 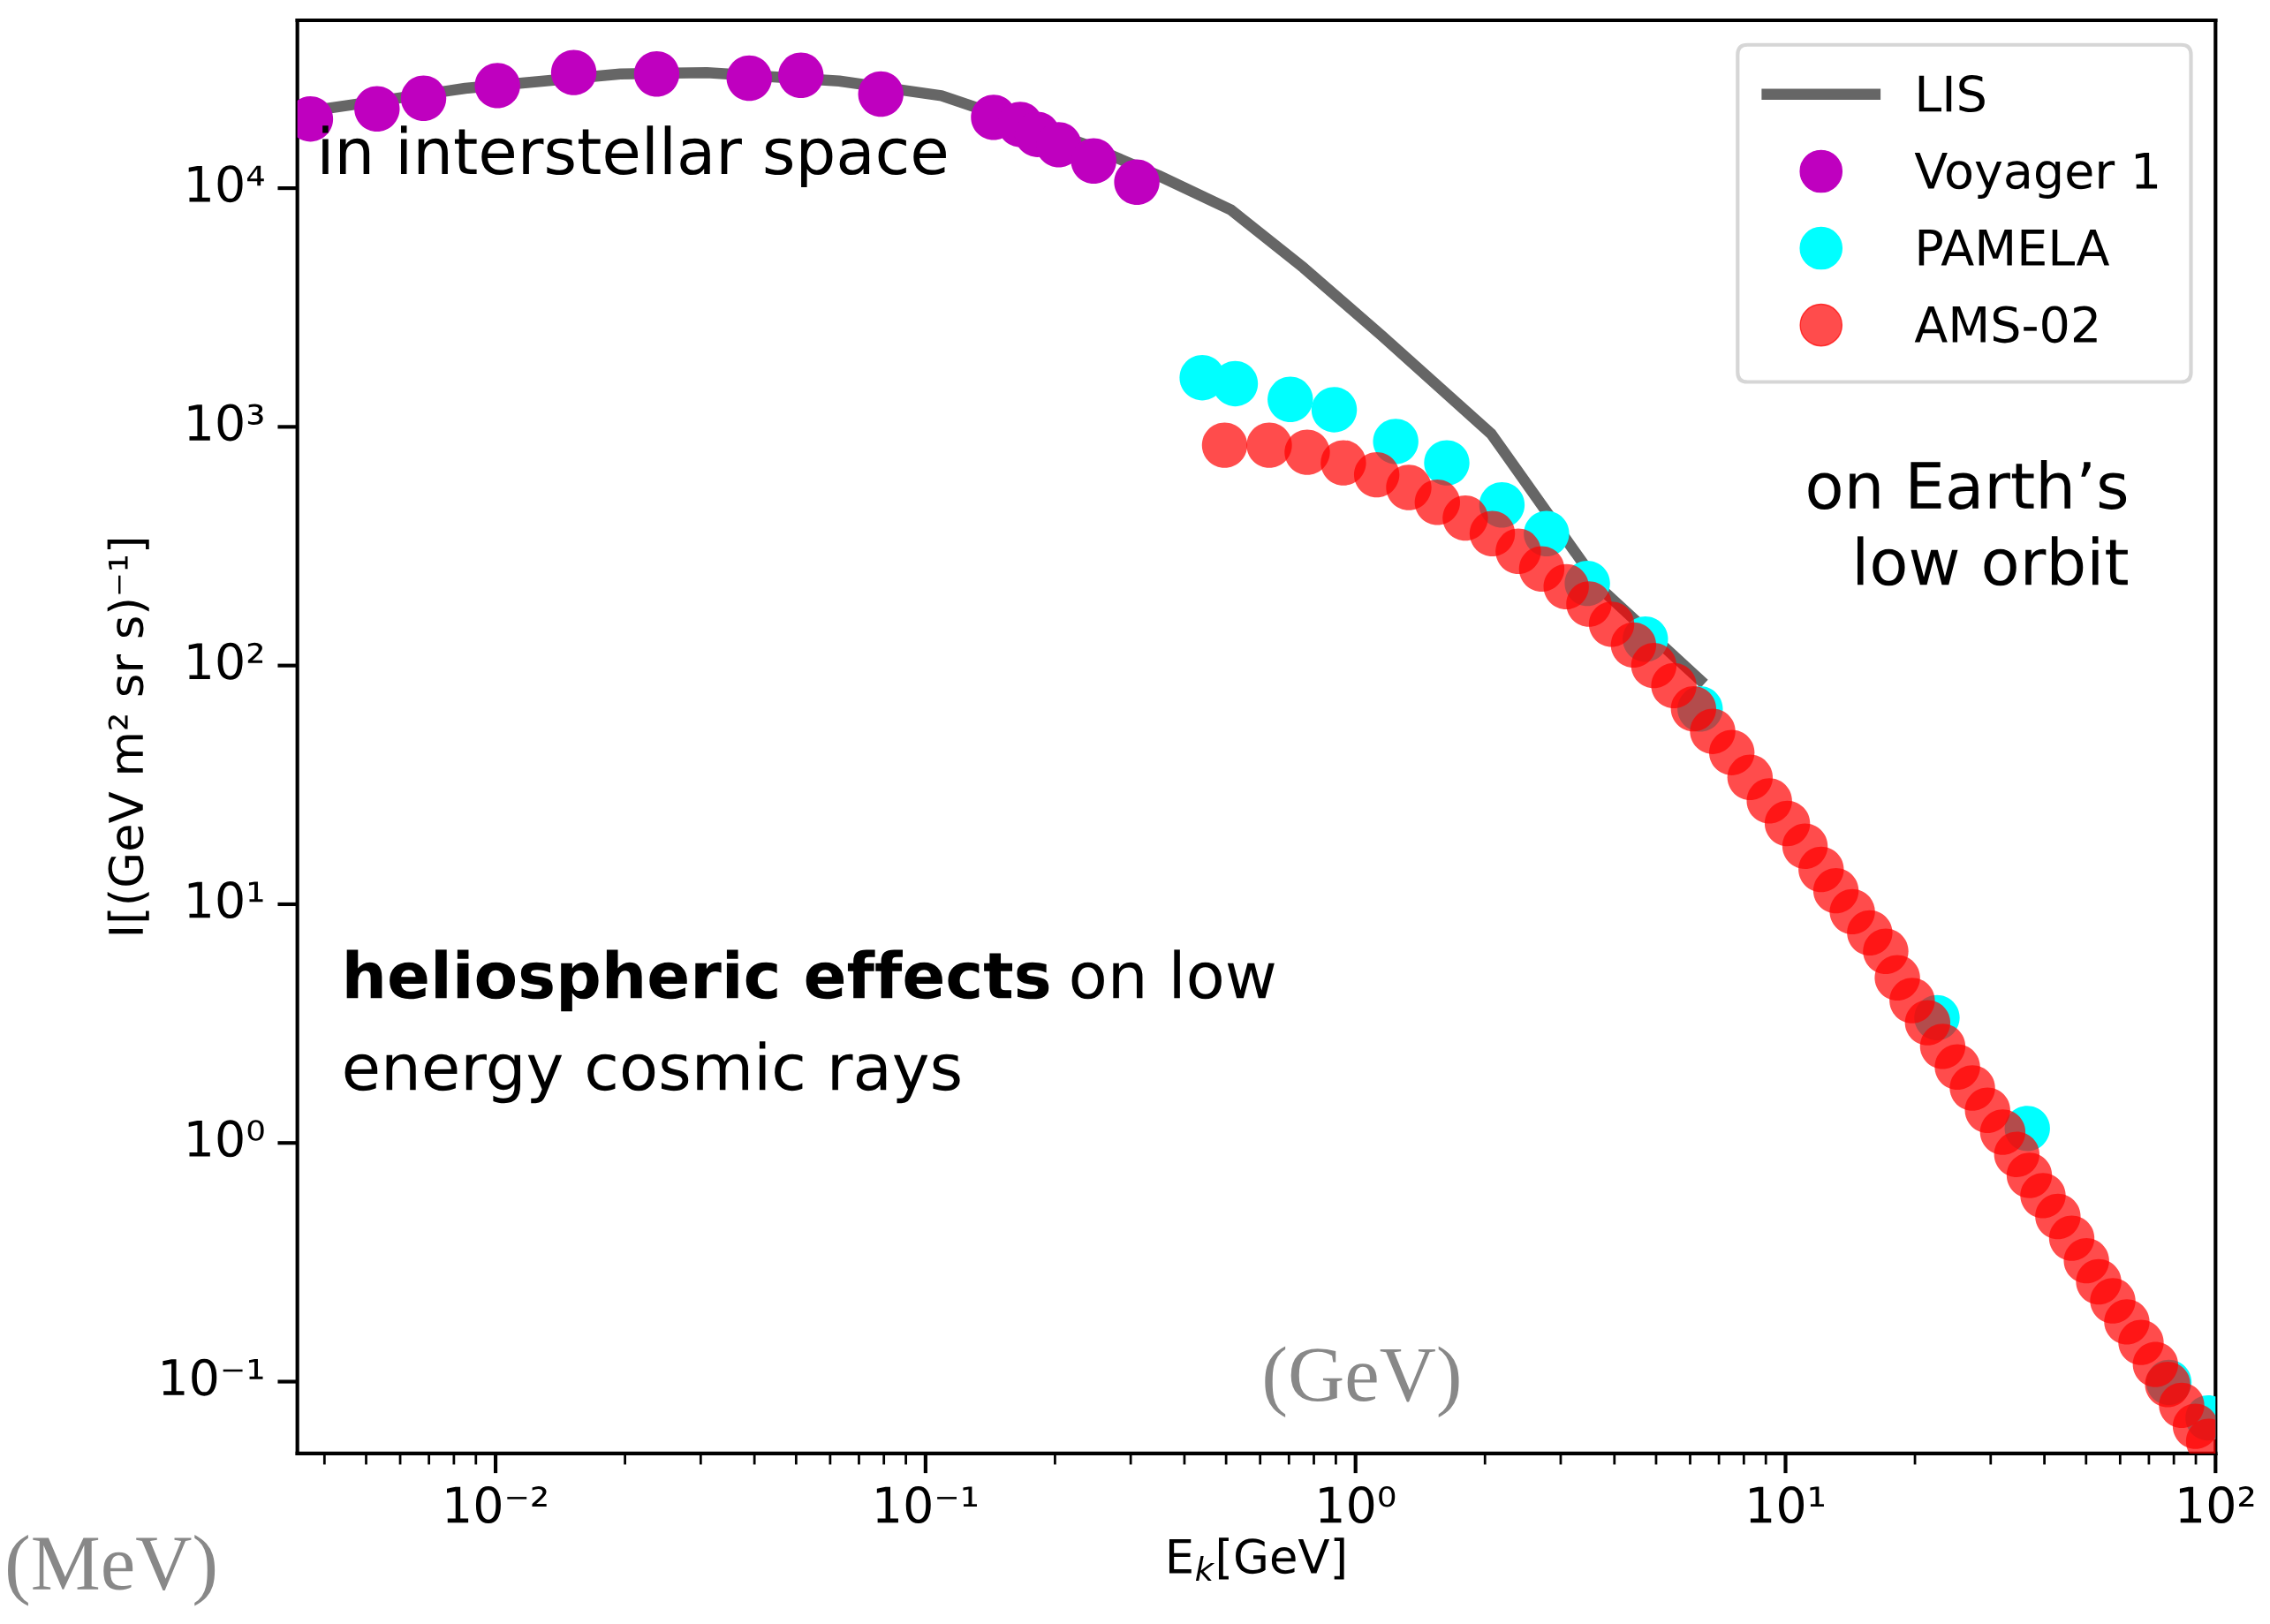 I want to click on legend-label: LIS, so click(x=1951, y=94).